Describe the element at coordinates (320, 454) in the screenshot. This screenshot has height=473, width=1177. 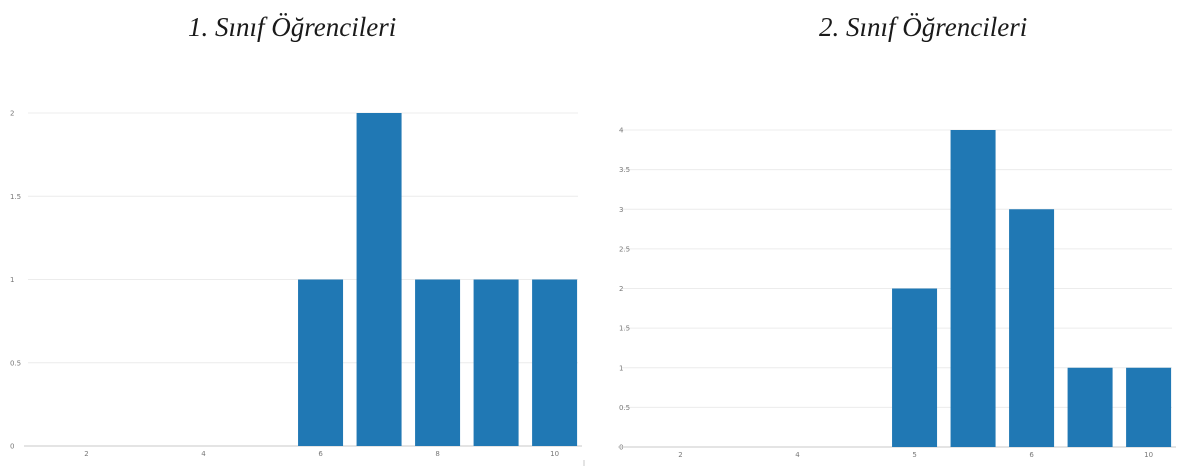
I see `left-x-tick-label: 6` at that location.